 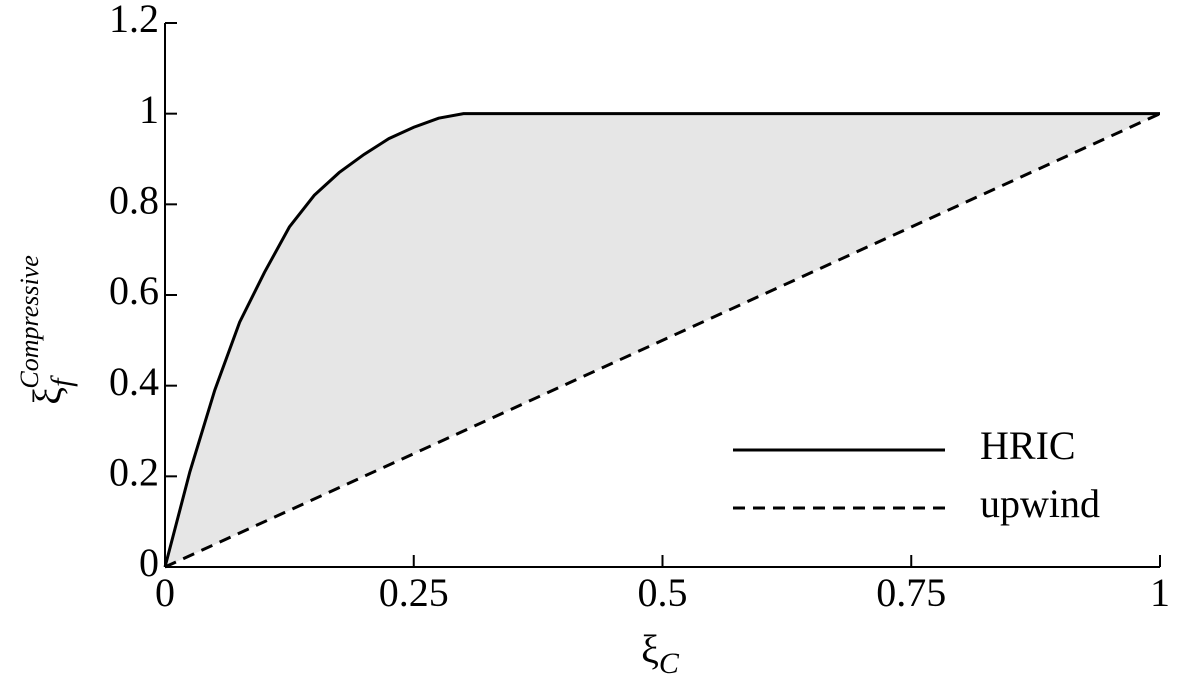 I want to click on x-axis-label: ξC, so click(x=660, y=653).